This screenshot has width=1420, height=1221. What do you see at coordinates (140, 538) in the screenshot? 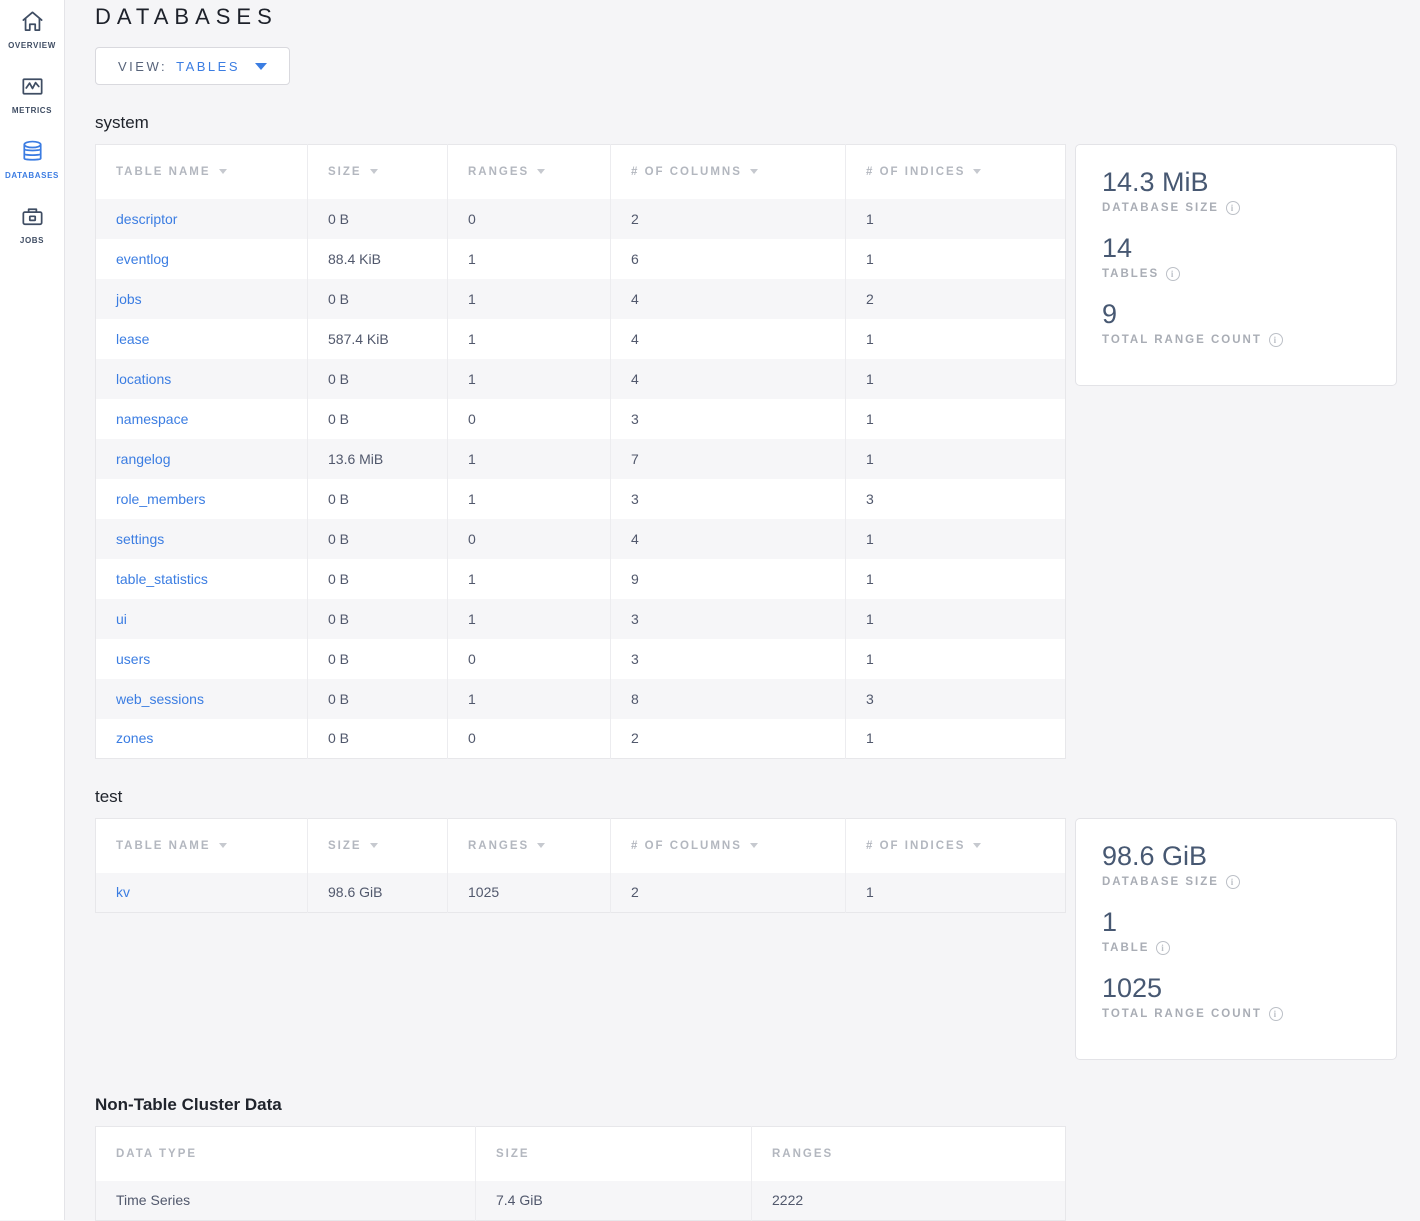
I see `table-name-link: settings` at bounding box center [140, 538].